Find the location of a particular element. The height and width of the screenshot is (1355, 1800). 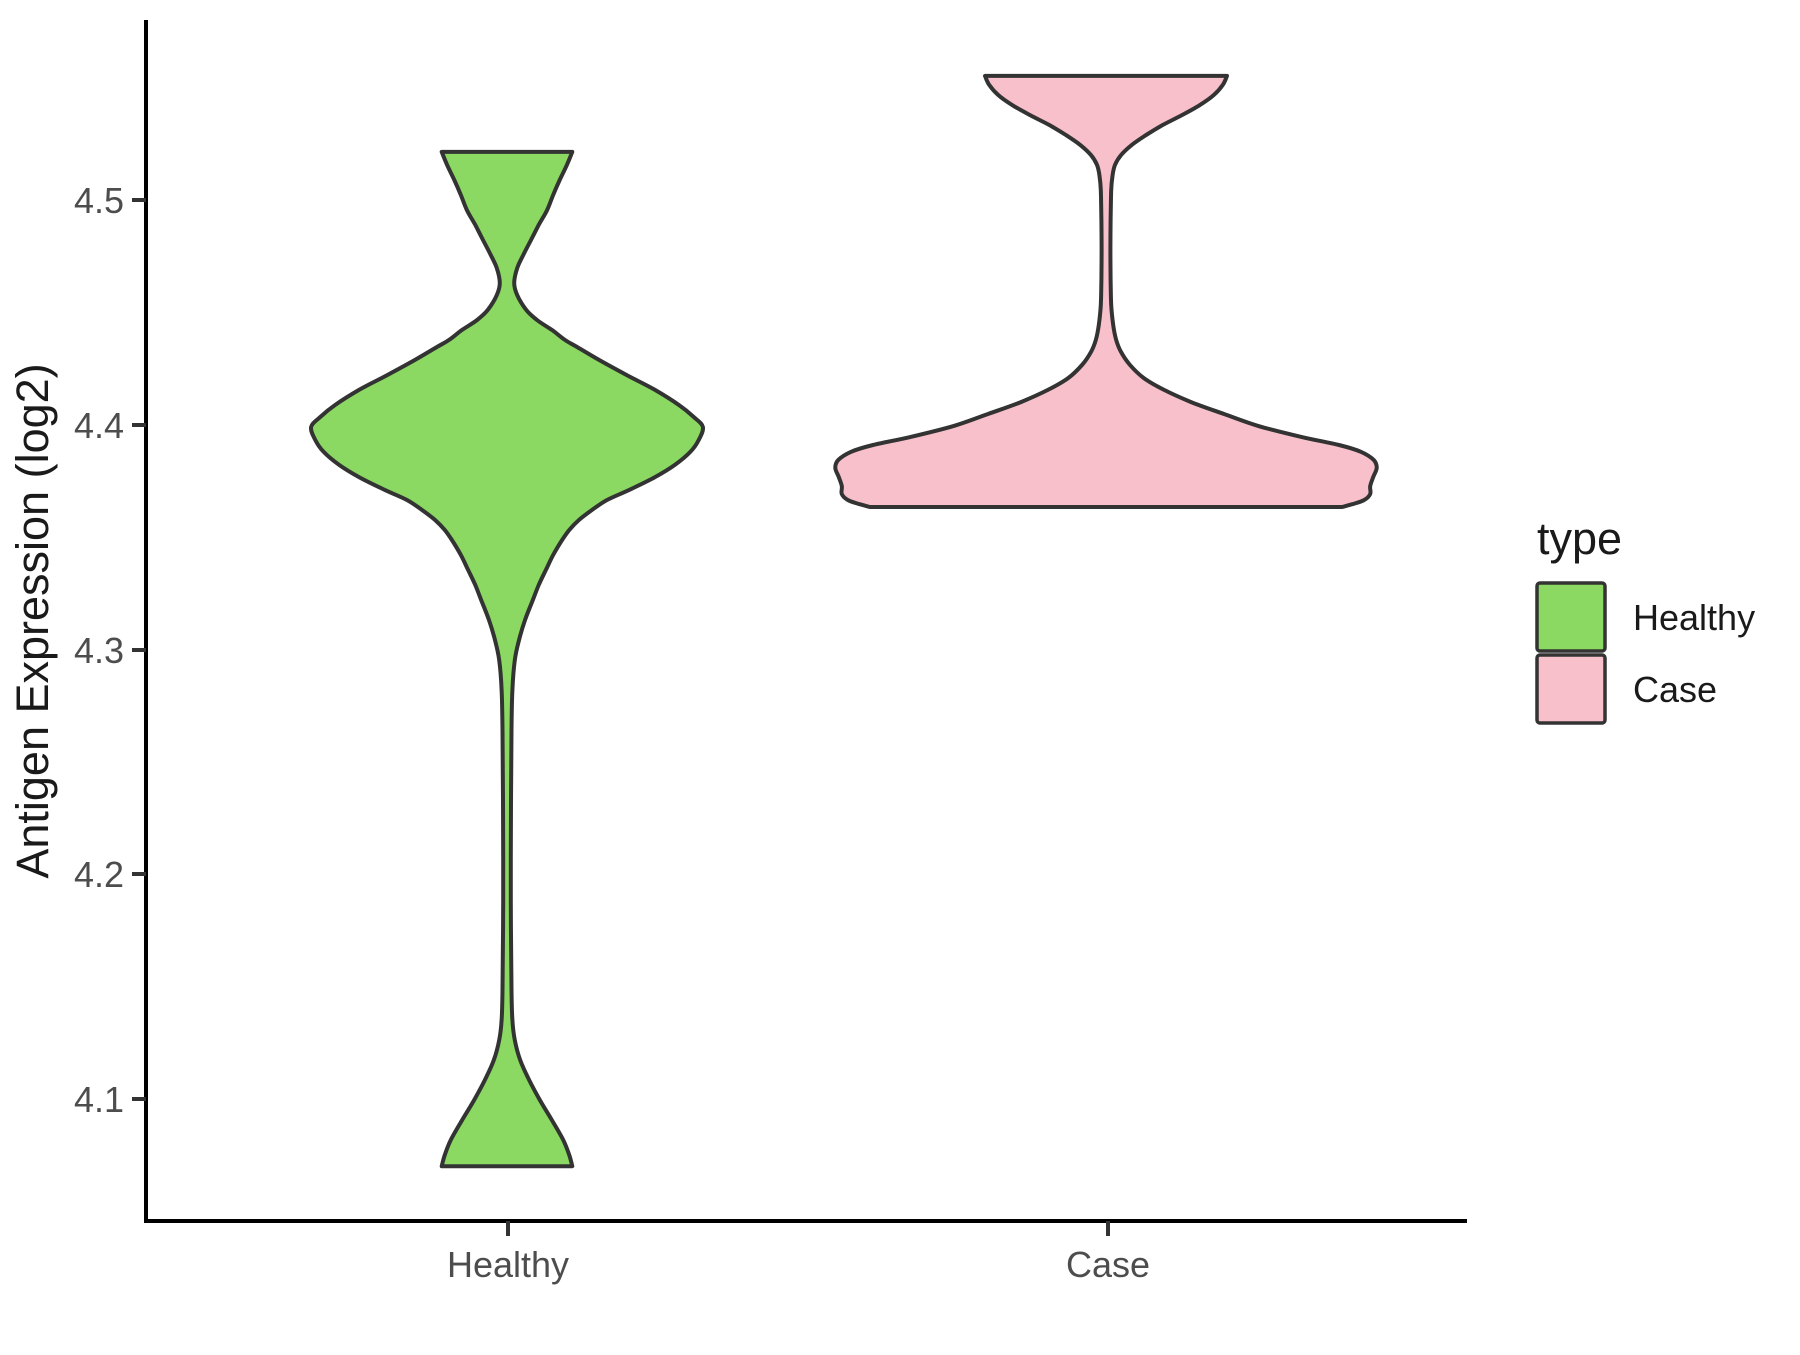

legend-label-healthy: Healthy is located at coordinates (1694, 617).